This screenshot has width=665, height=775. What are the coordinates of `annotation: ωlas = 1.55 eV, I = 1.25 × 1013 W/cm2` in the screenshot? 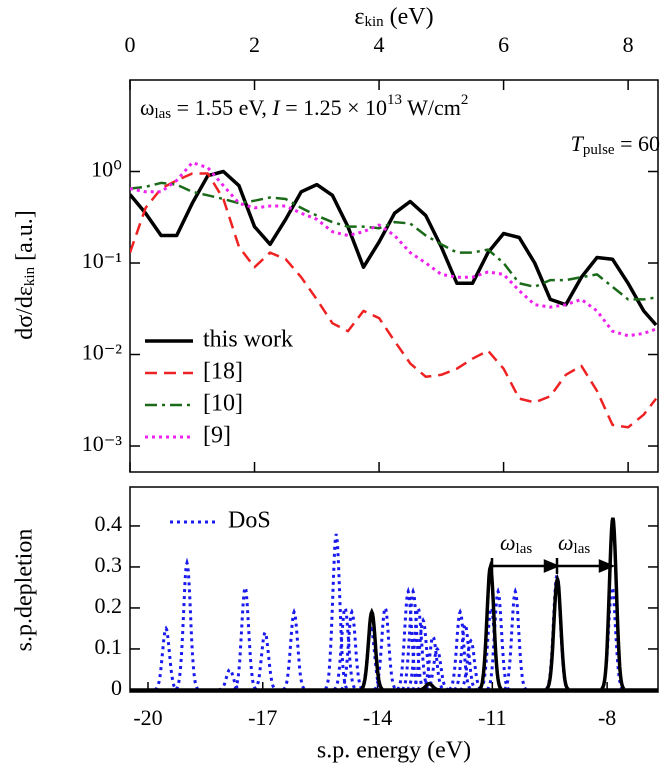 It's located at (304, 107).